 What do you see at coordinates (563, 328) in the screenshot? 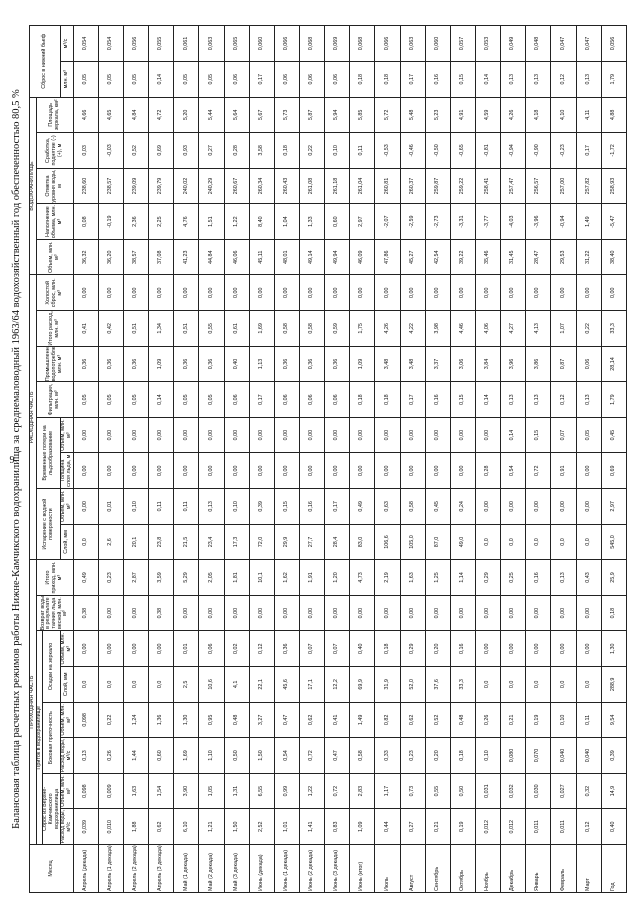
I see `value-cell: 1,07` at bounding box center [563, 328].